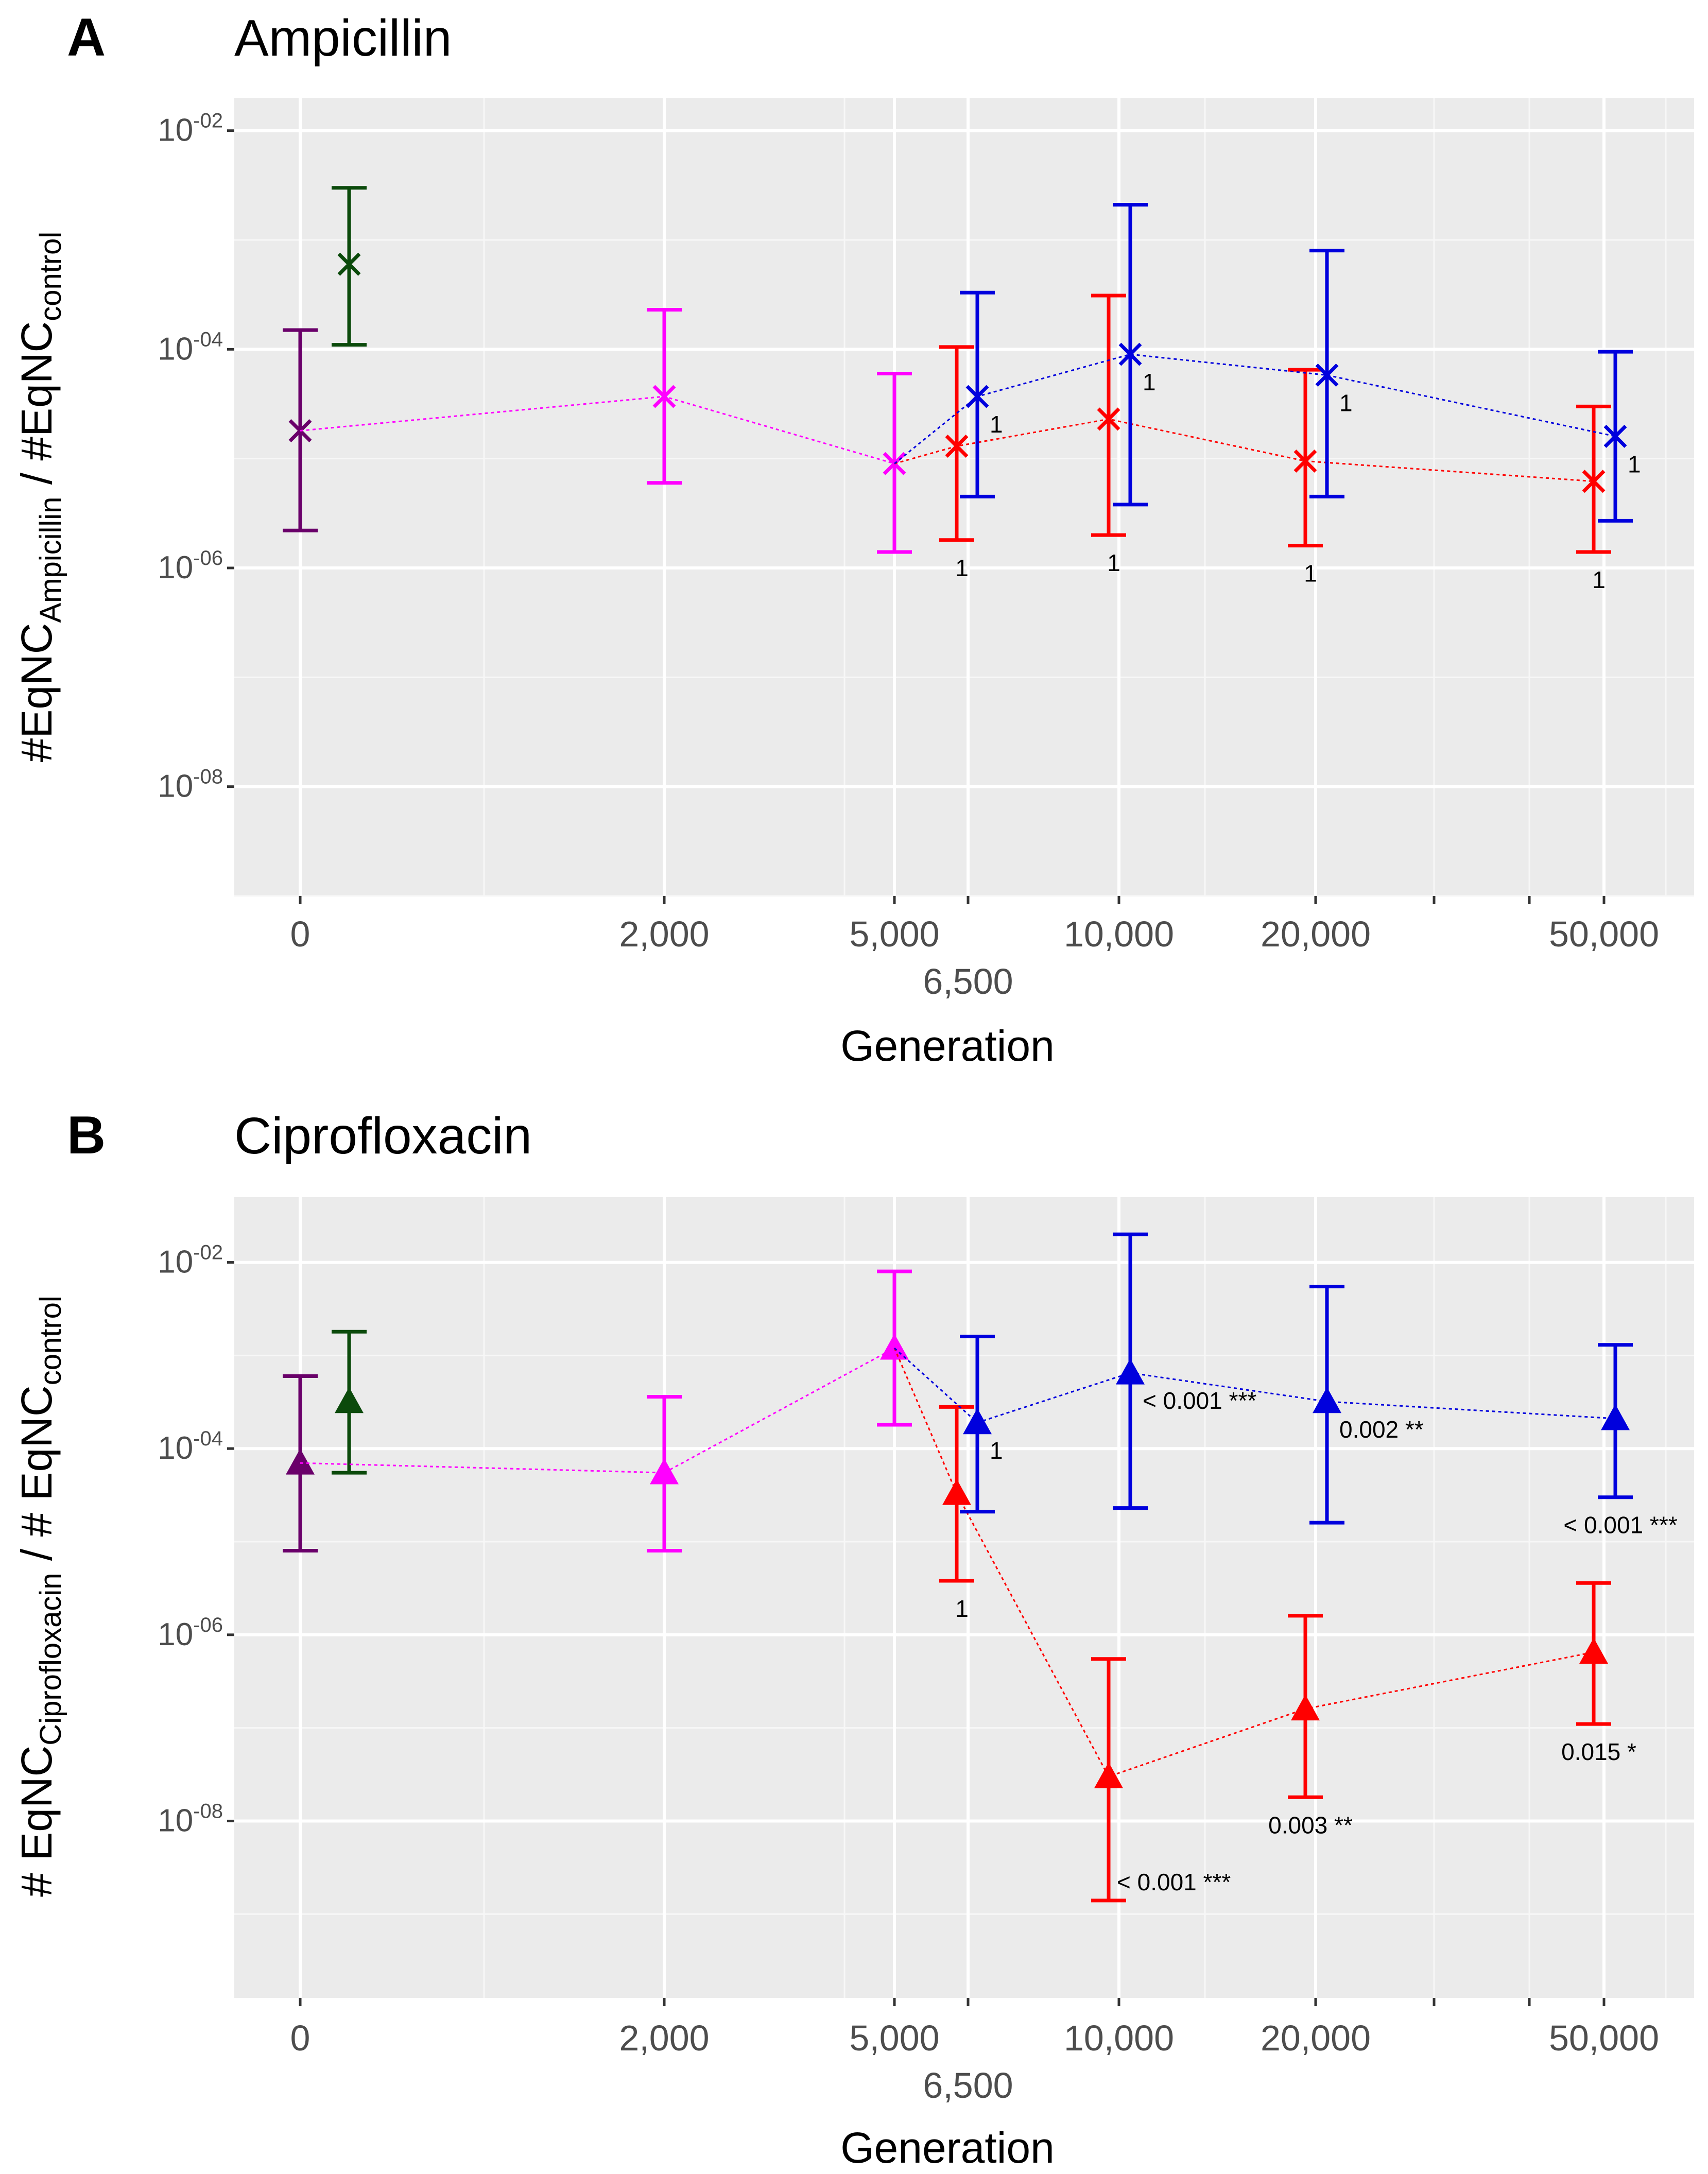  Describe the element at coordinates (1598, 1673) in the screenshot. I see `data-point: 0.015 *` at that location.